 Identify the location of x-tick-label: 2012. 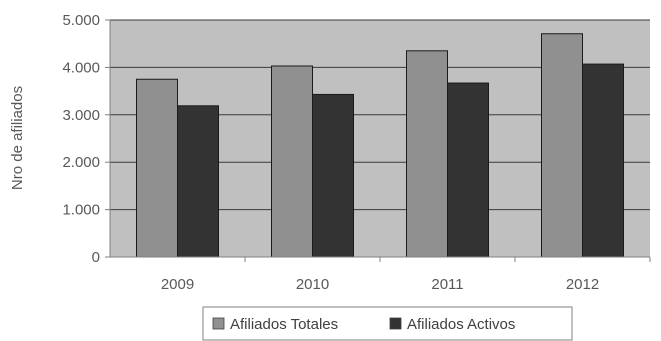
(582, 284).